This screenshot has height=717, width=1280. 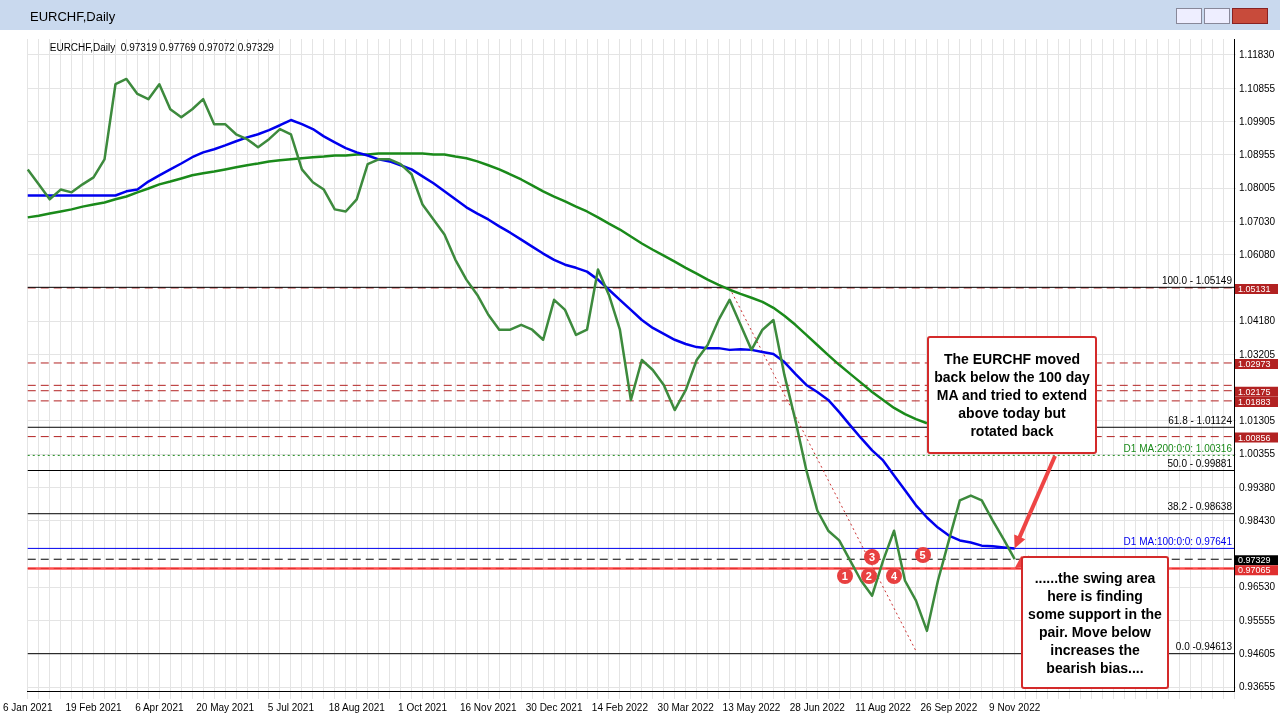 I want to click on ref-line-label: 1.02175, so click(x=1254, y=391).